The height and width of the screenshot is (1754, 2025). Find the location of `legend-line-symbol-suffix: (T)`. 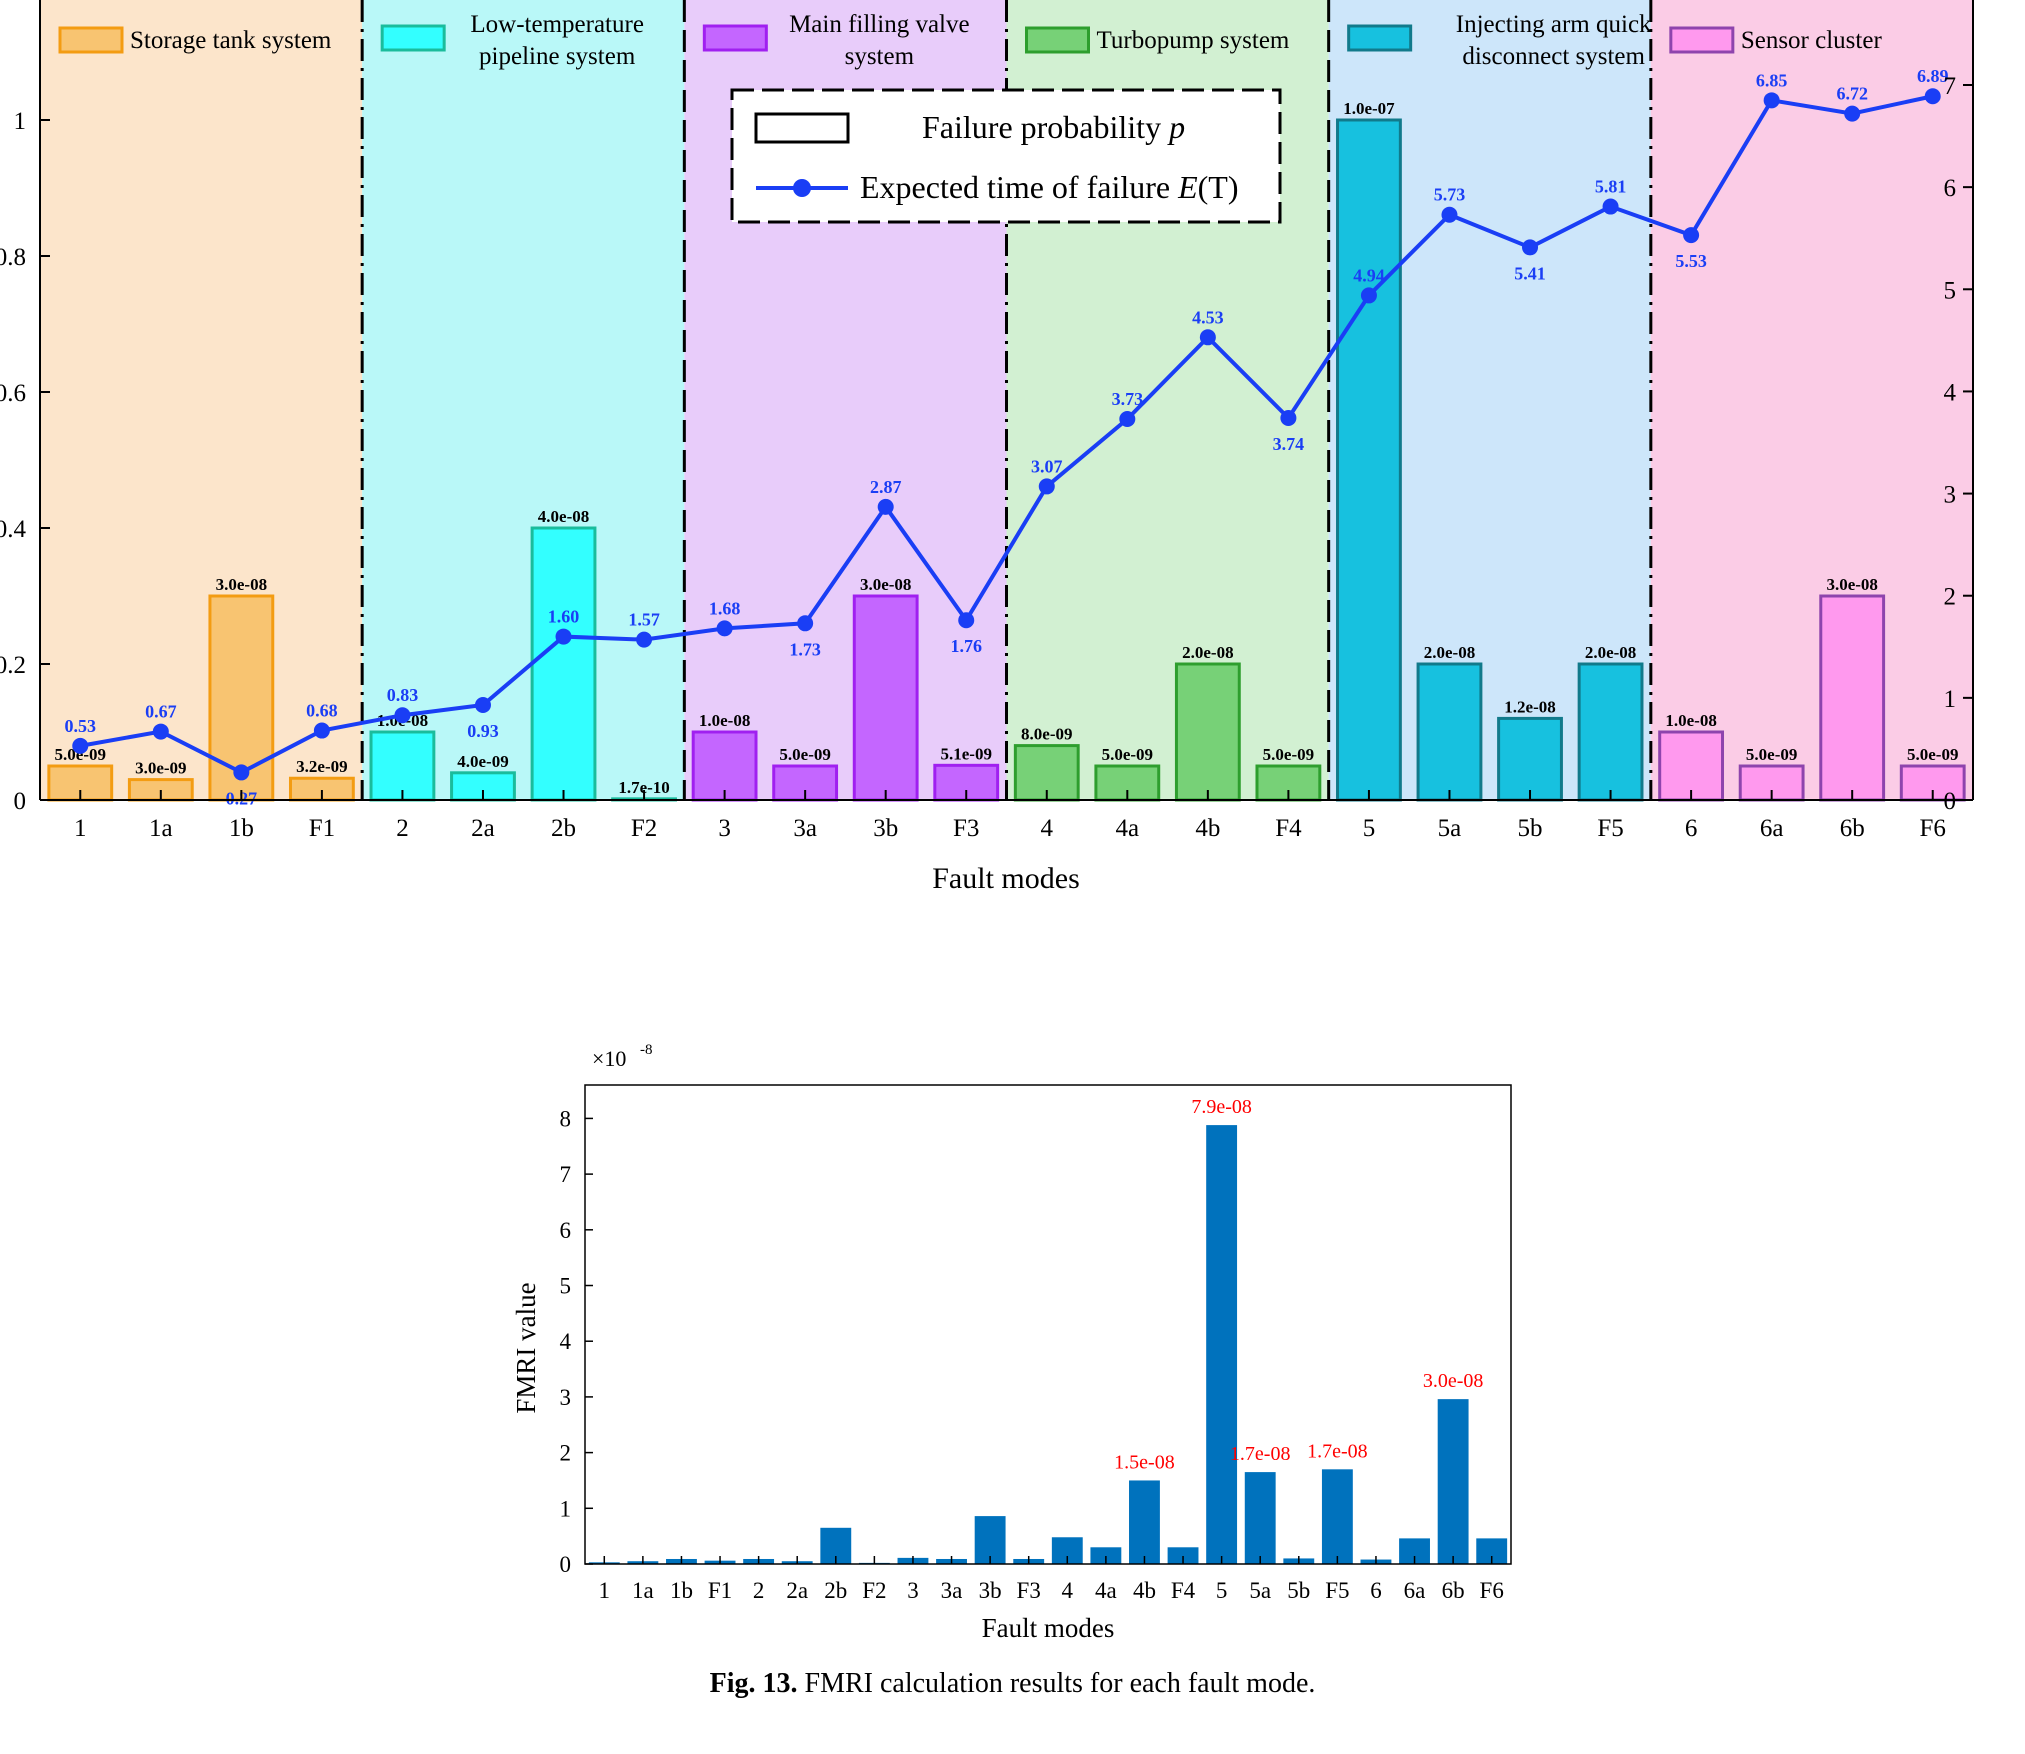

legend-line-symbol-suffix: (T) is located at coordinates (1218, 187).